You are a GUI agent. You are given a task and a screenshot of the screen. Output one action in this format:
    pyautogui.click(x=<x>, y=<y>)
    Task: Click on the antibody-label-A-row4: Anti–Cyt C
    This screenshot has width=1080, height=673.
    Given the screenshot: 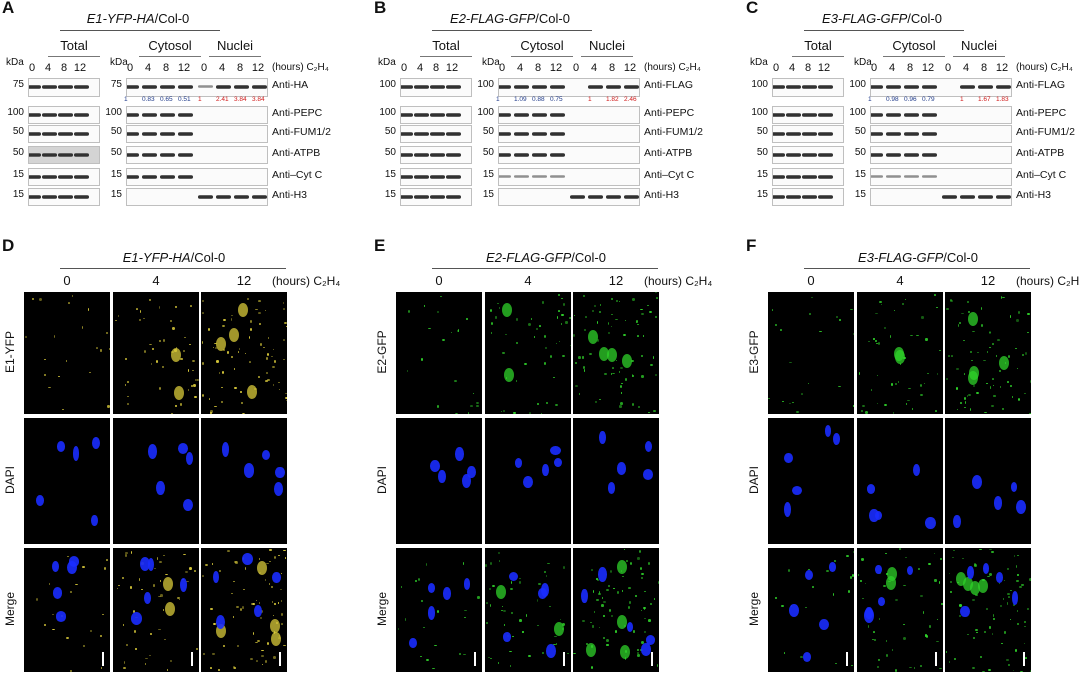 What is the action you would take?
    pyautogui.click(x=297, y=175)
    